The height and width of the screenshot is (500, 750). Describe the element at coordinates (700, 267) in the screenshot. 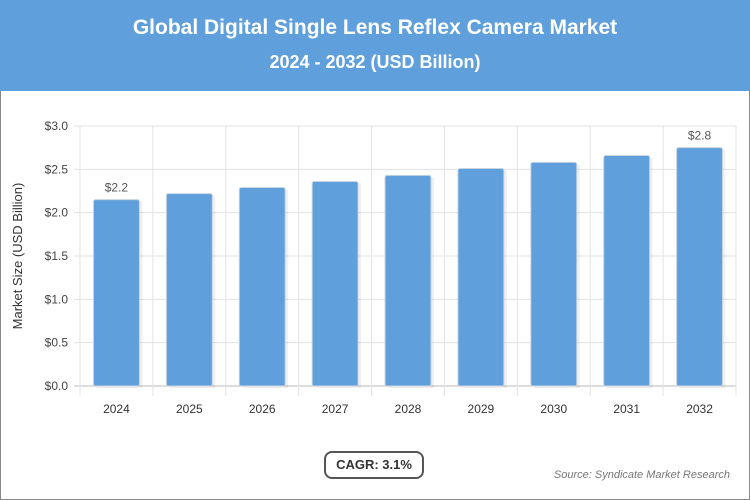

I see `bar-2032` at that location.